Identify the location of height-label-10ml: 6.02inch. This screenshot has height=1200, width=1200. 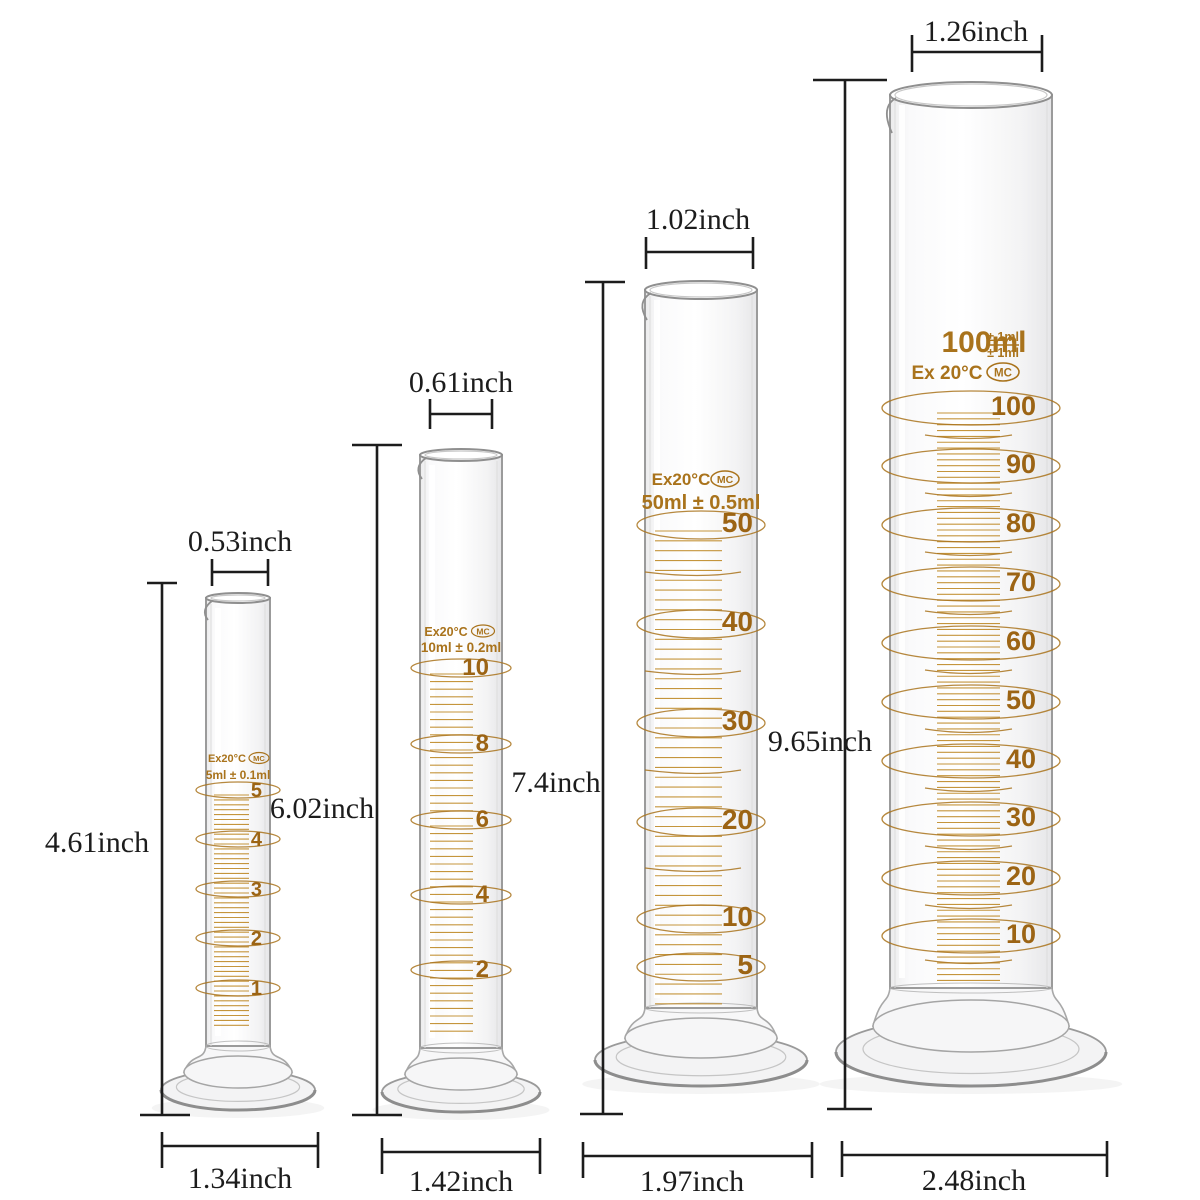
(322, 808).